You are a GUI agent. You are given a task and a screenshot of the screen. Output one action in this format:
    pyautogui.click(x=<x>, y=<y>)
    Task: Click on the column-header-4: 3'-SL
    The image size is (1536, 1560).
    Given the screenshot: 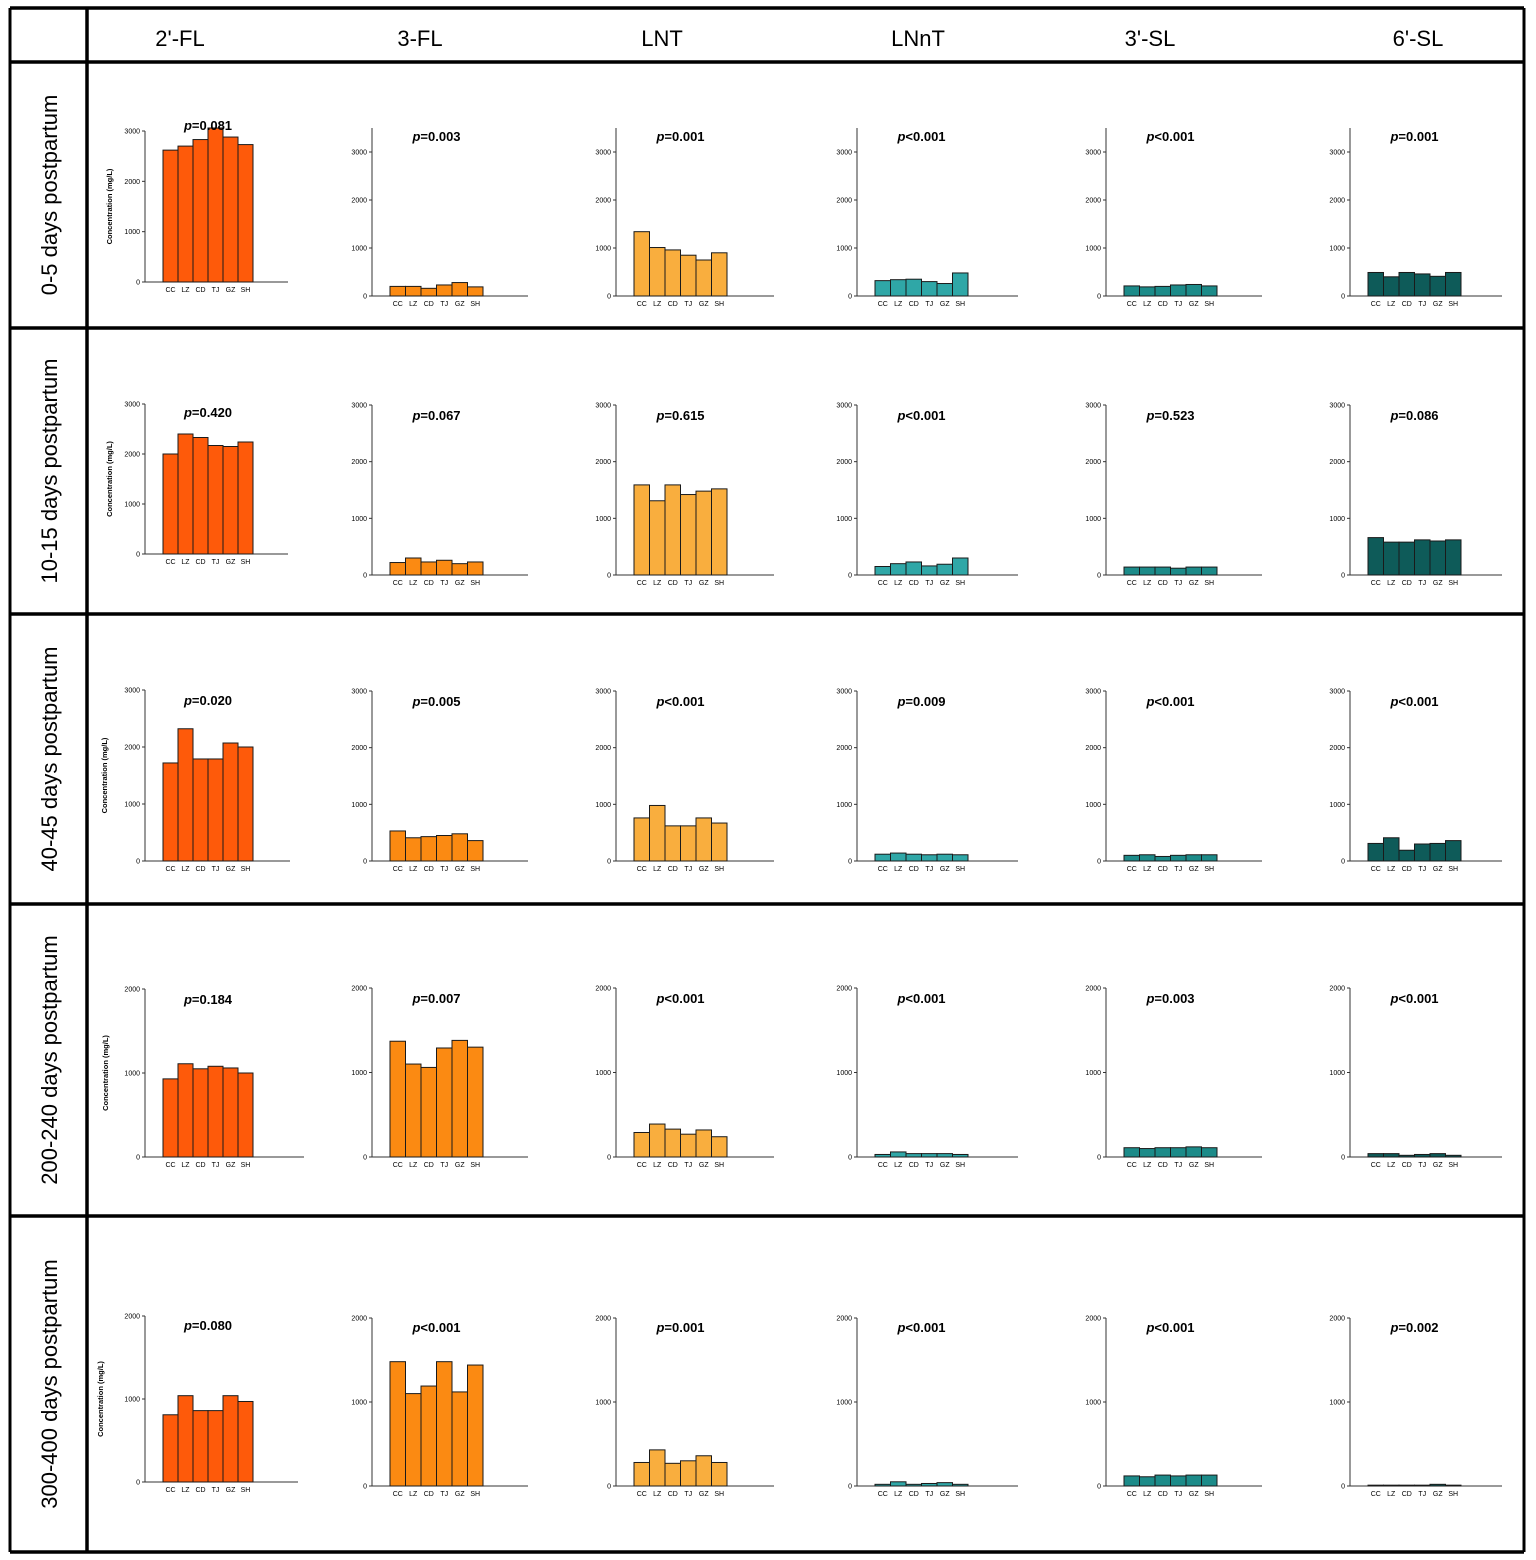 What is the action you would take?
    pyautogui.click(x=1150, y=38)
    